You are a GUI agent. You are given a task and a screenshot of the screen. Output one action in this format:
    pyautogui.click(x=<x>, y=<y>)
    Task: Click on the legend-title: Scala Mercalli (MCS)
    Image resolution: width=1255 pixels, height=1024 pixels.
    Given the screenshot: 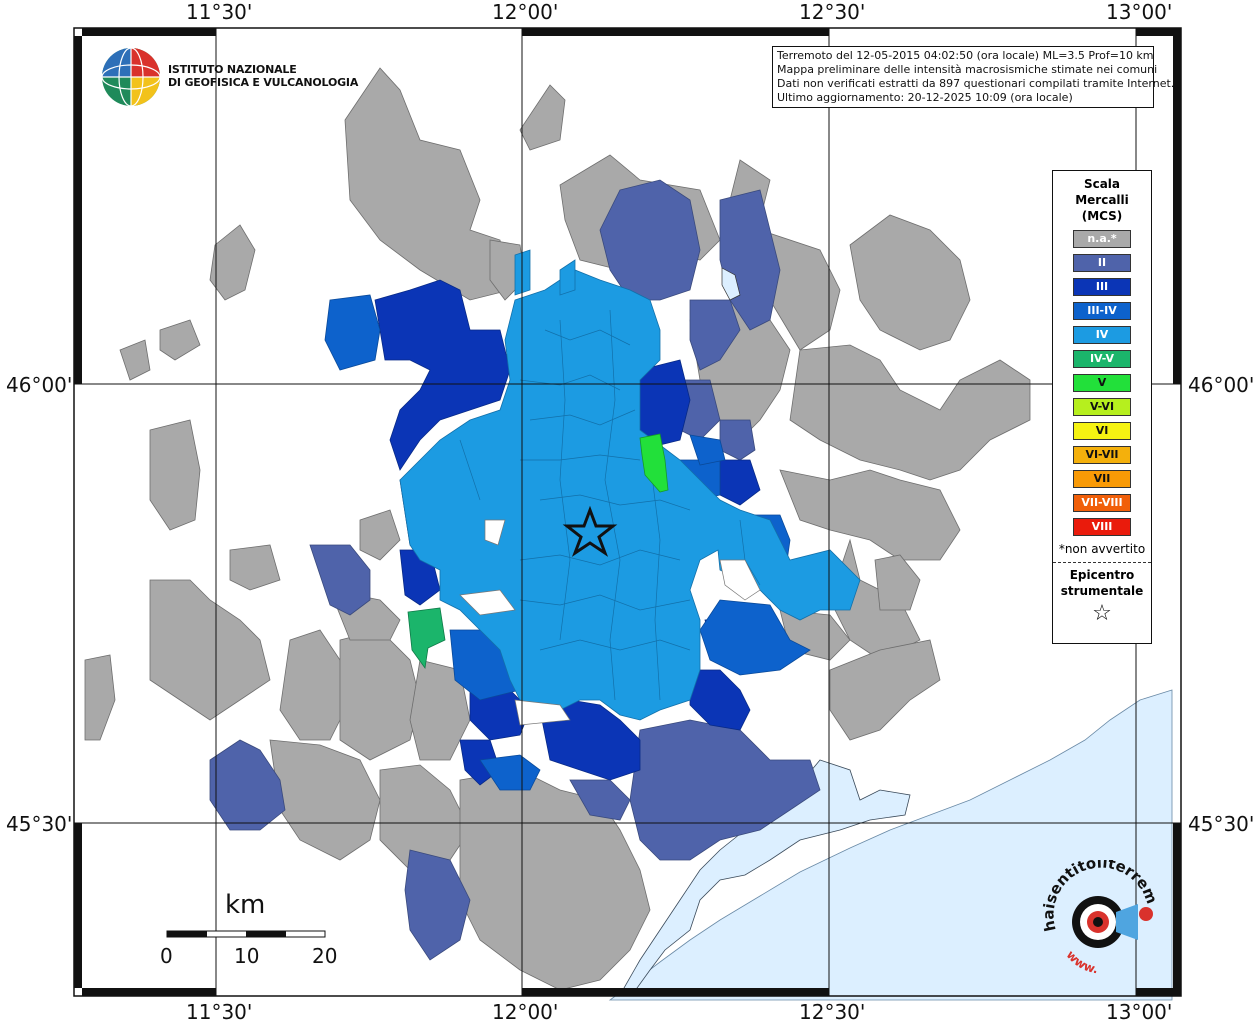 What is the action you would take?
    pyautogui.click(x=1102, y=200)
    